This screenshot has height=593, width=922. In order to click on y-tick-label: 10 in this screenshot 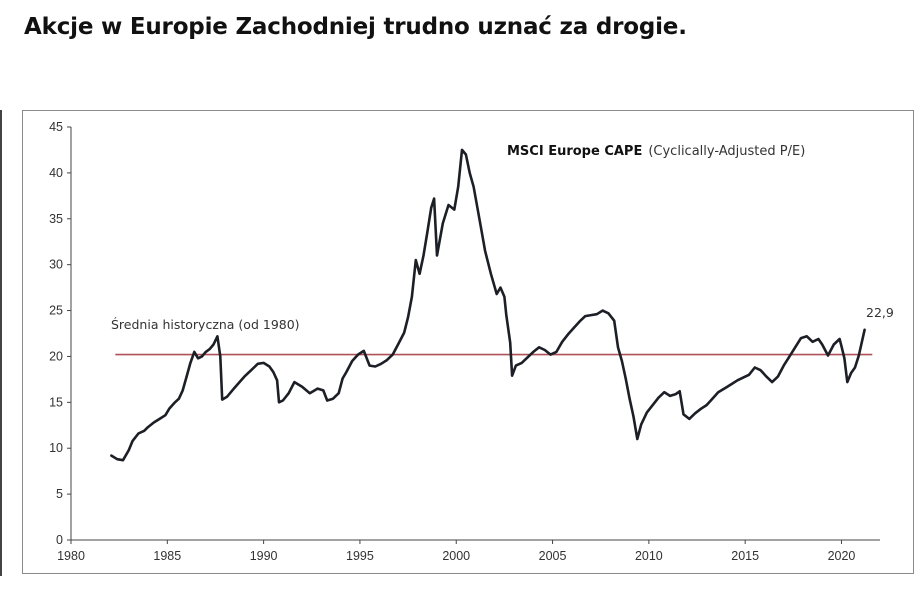, I will do `click(56, 448)`.